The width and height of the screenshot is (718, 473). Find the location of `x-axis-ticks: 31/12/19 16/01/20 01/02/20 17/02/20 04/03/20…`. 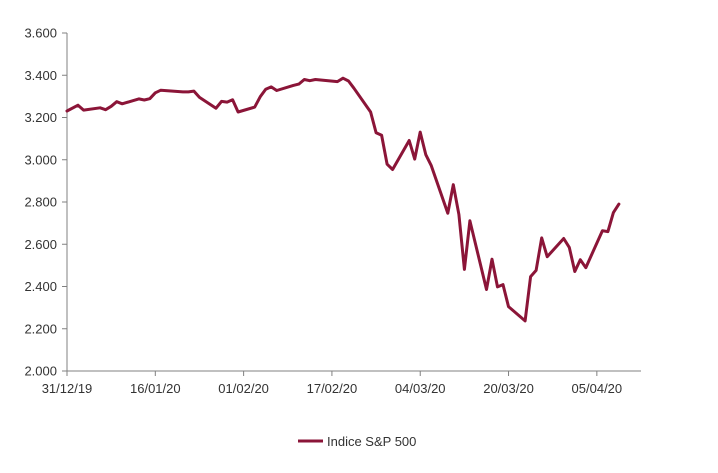

x-axis-ticks: 31/12/19 16/01/20 01/02/20 17/02/20 04/03/20… is located at coordinates (332, 383).